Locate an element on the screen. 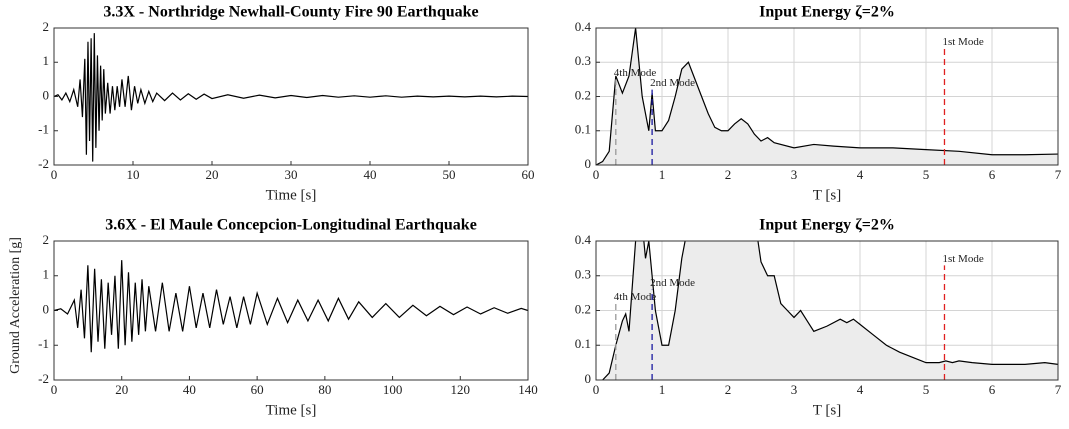  plot-area is located at coordinates (291, 310).